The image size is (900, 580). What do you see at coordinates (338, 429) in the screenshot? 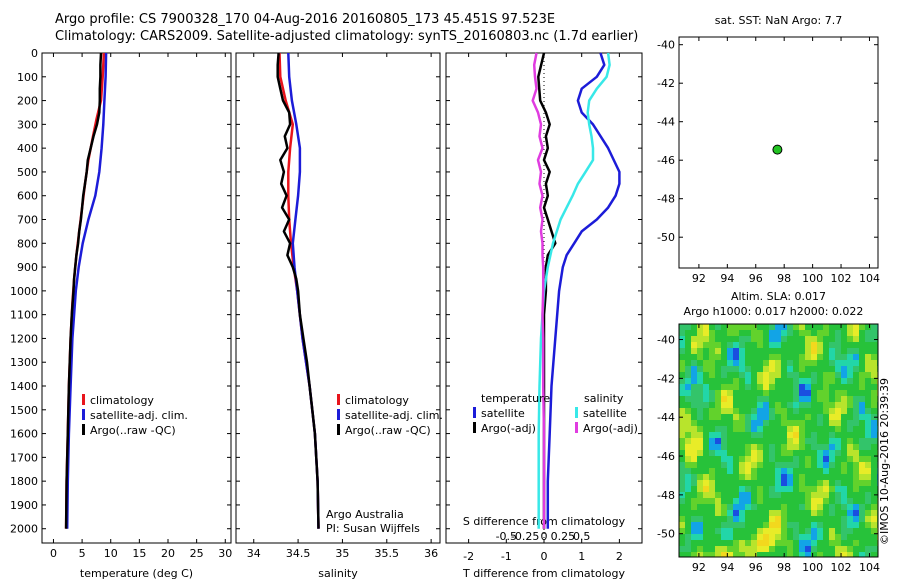
I see `legend-swatch-argo` at bounding box center [338, 429].